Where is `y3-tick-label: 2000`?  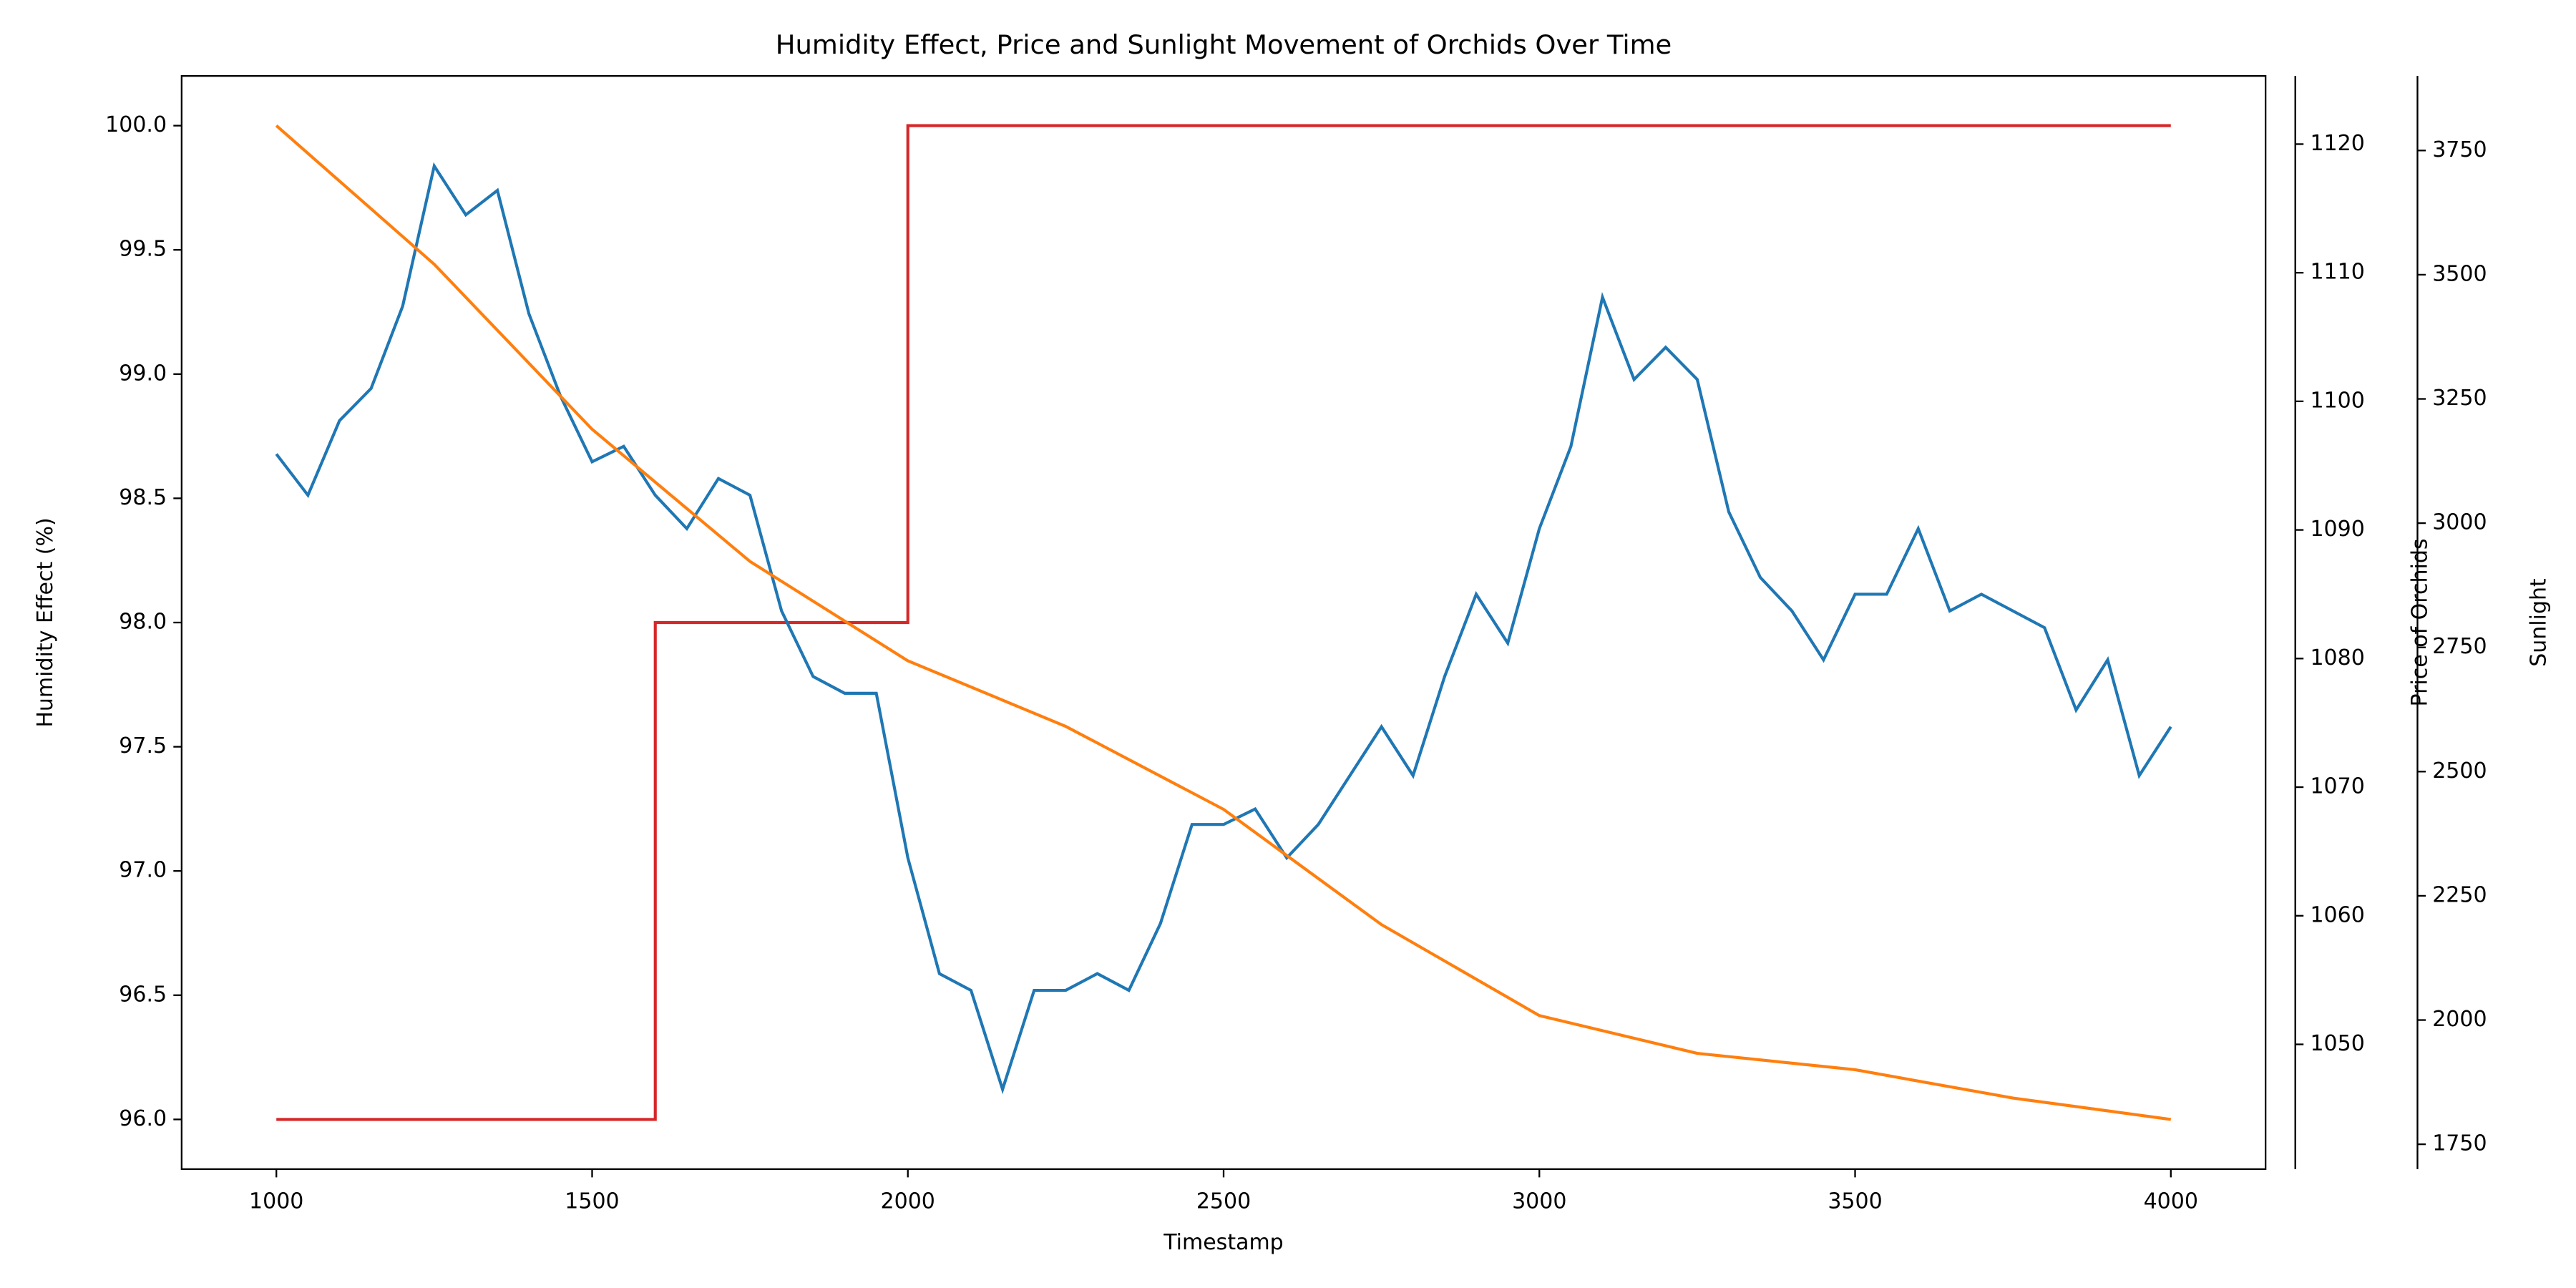
y3-tick-label: 2000 is located at coordinates (2459, 1019).